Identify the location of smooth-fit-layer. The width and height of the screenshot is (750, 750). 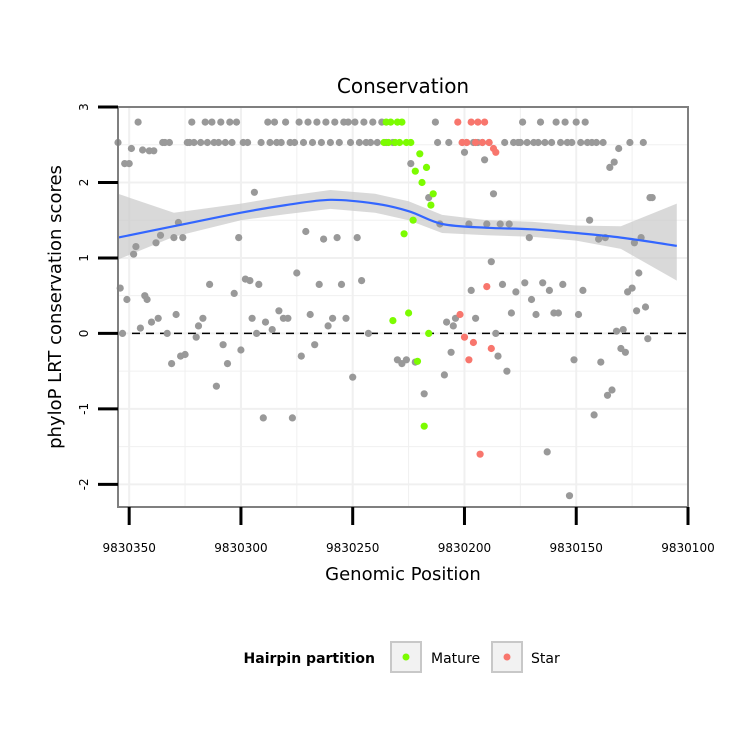
(397, 222).